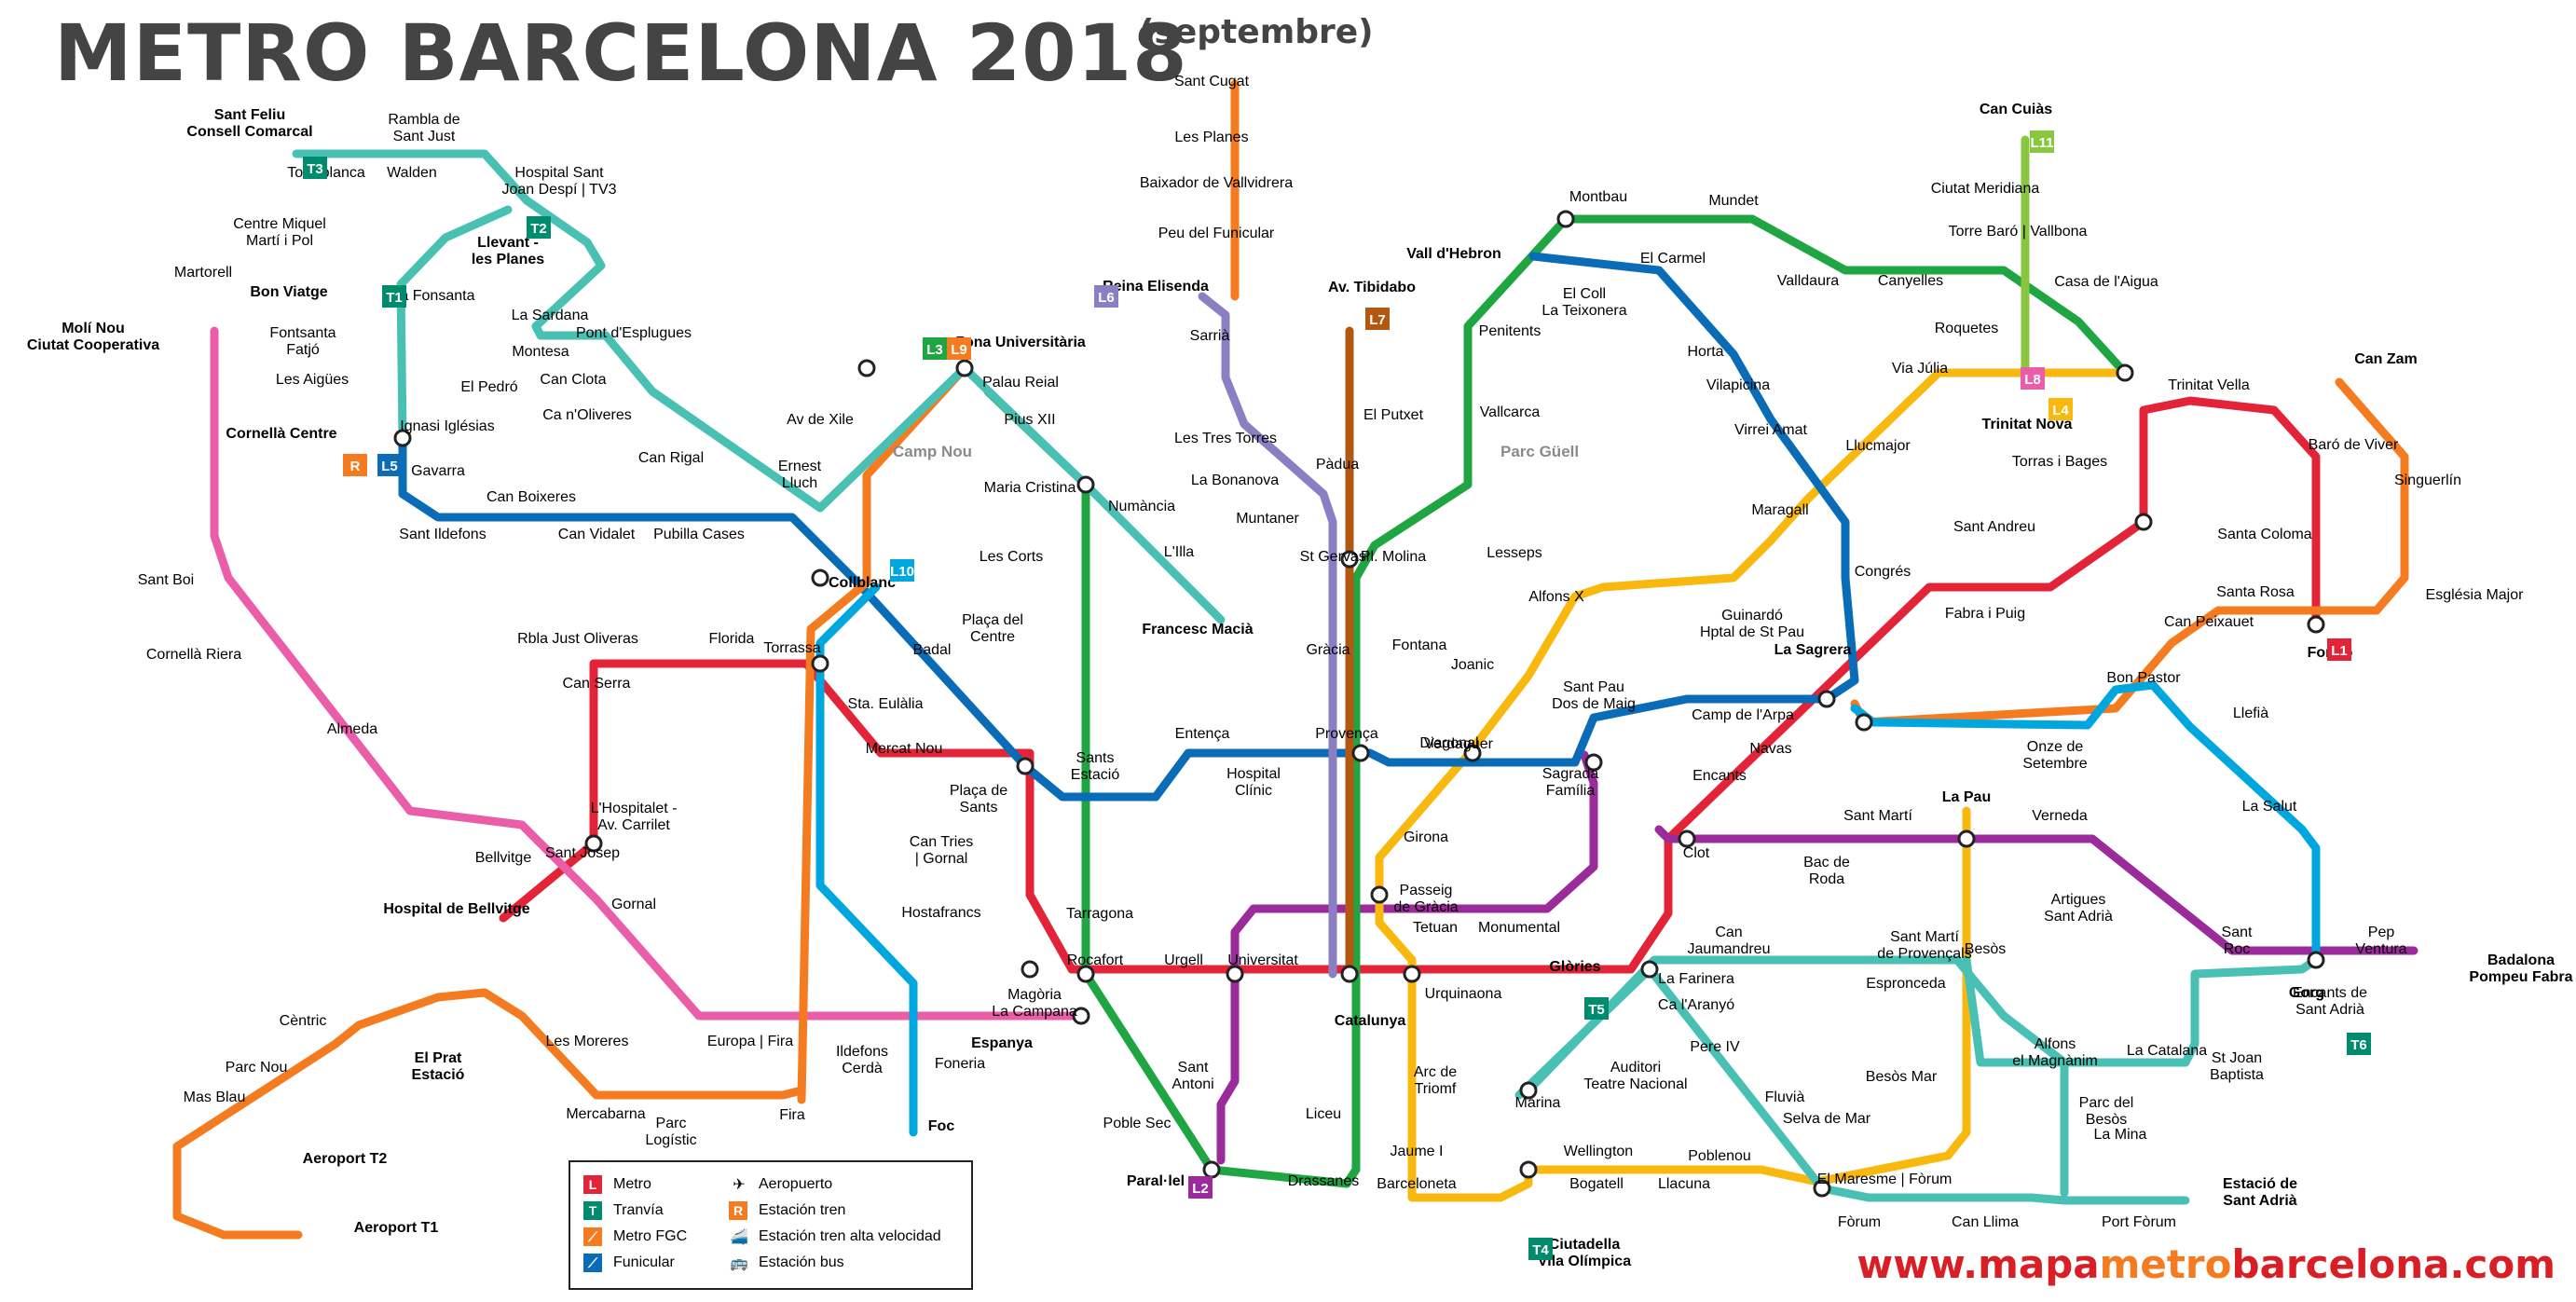  Describe the element at coordinates (1985, 1222) in the screenshot. I see `station-label: Can Llima` at that location.